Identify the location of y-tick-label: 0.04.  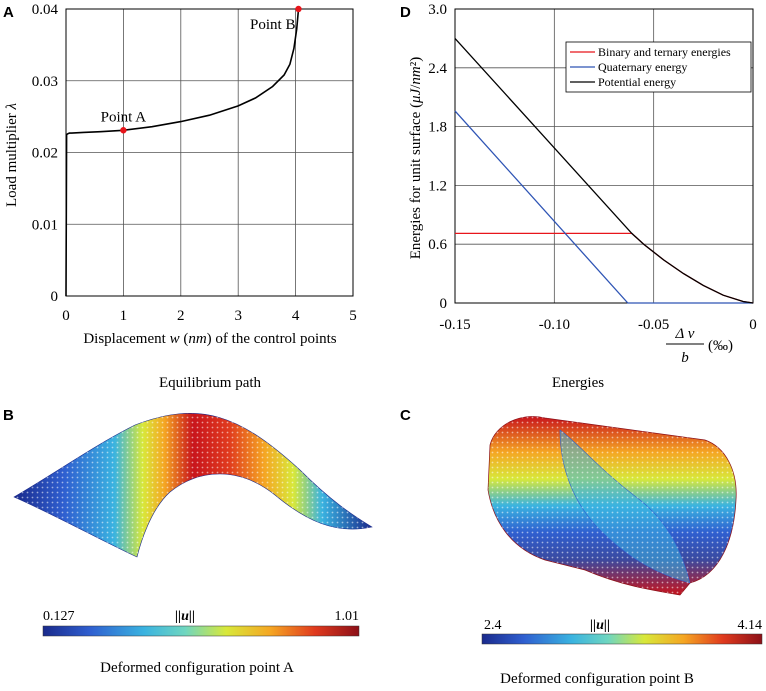
(45, 10).